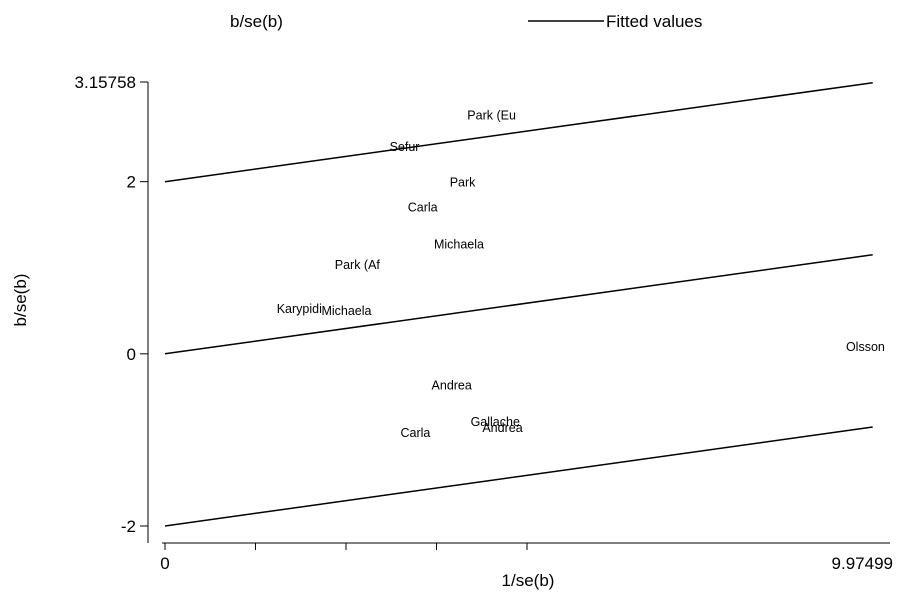 Image resolution: width=912 pixels, height=596 pixels. Describe the element at coordinates (164, 563) in the screenshot. I see `x-tick-label: 0` at that location.